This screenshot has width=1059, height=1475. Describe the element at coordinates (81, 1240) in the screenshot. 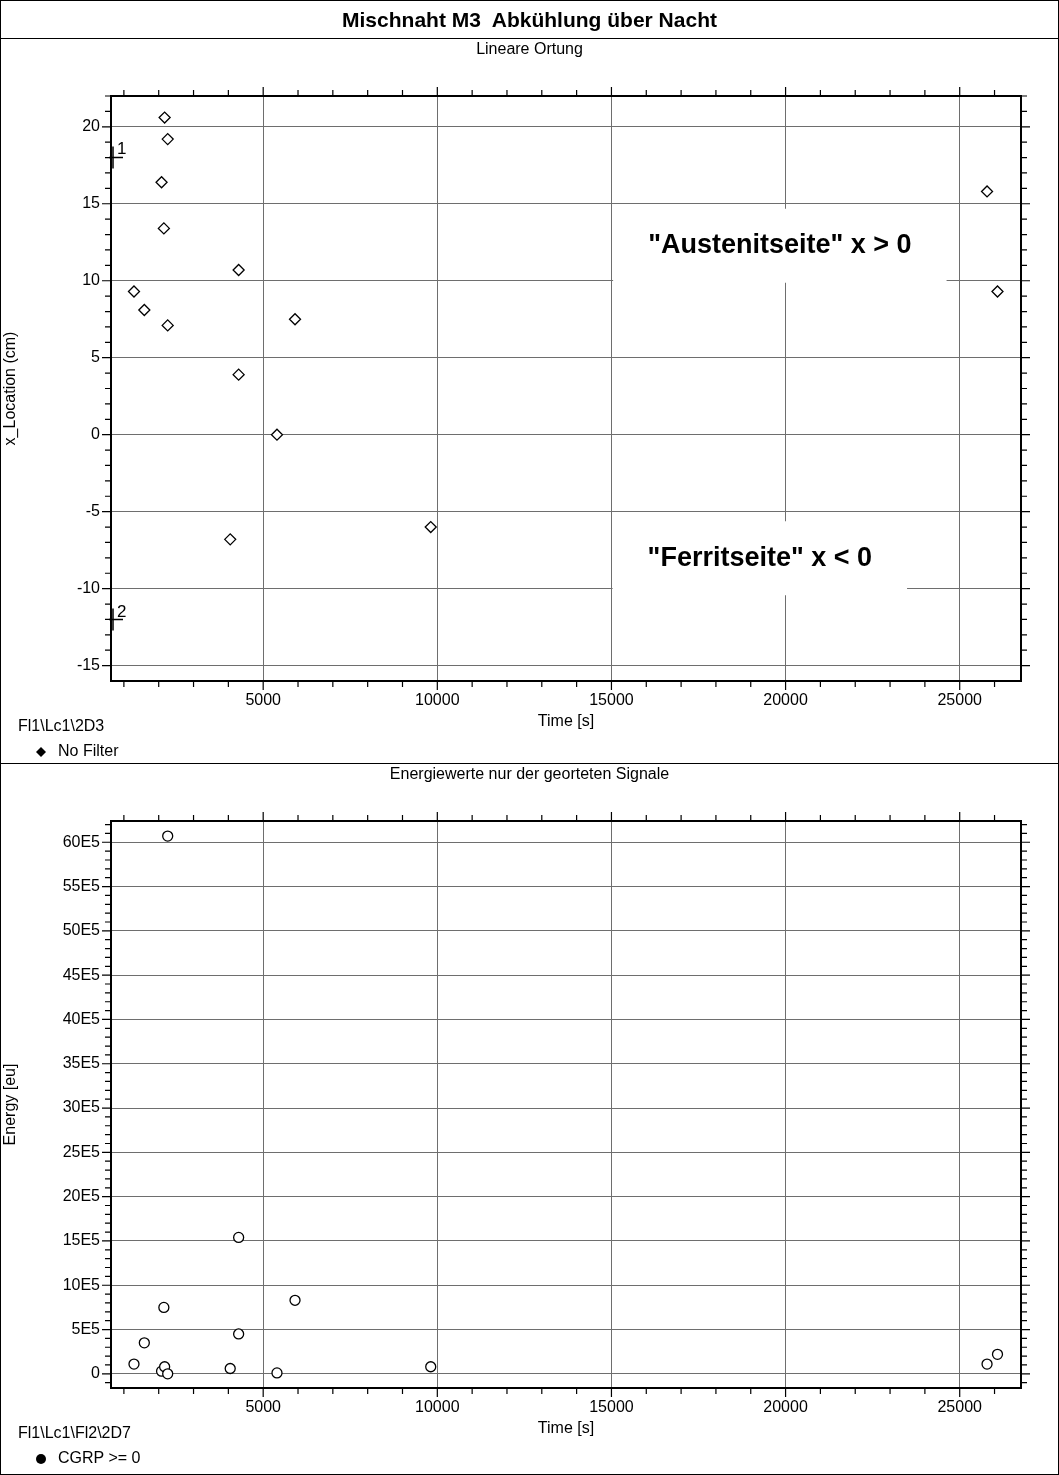

I see `y-tick-label: 15E5` at that location.